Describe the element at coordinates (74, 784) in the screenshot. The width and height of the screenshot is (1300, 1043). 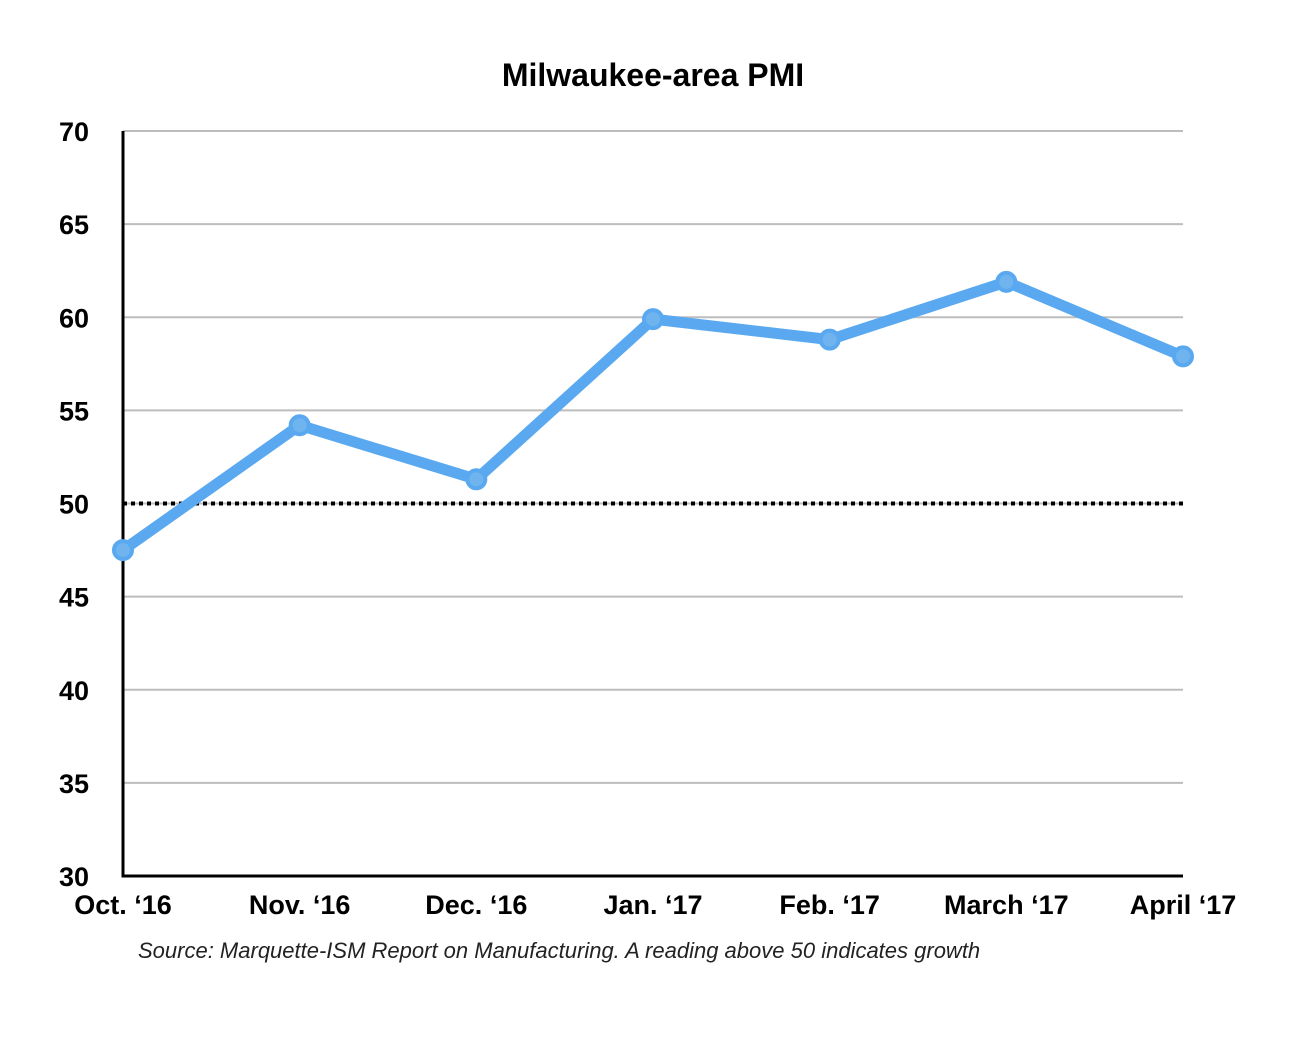
I see `y-tick-label: 35` at that location.